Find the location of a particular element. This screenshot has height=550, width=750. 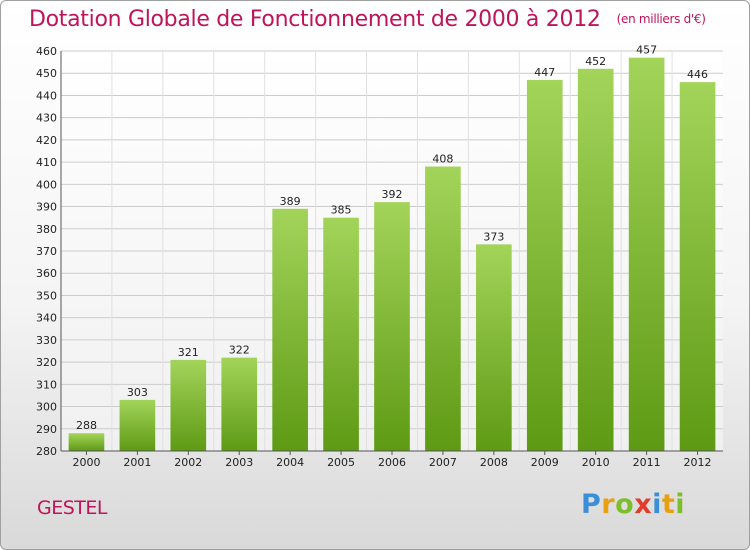

proxiti-logo: Proxiti is located at coordinates (633, 504).